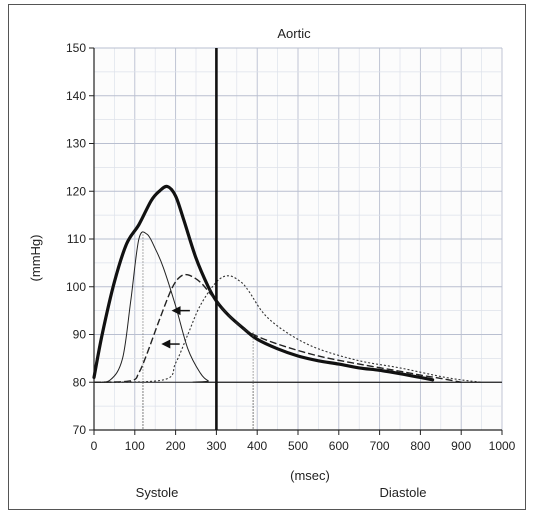  What do you see at coordinates (76, 48) in the screenshot?
I see `y-tick-label: 150` at bounding box center [76, 48].